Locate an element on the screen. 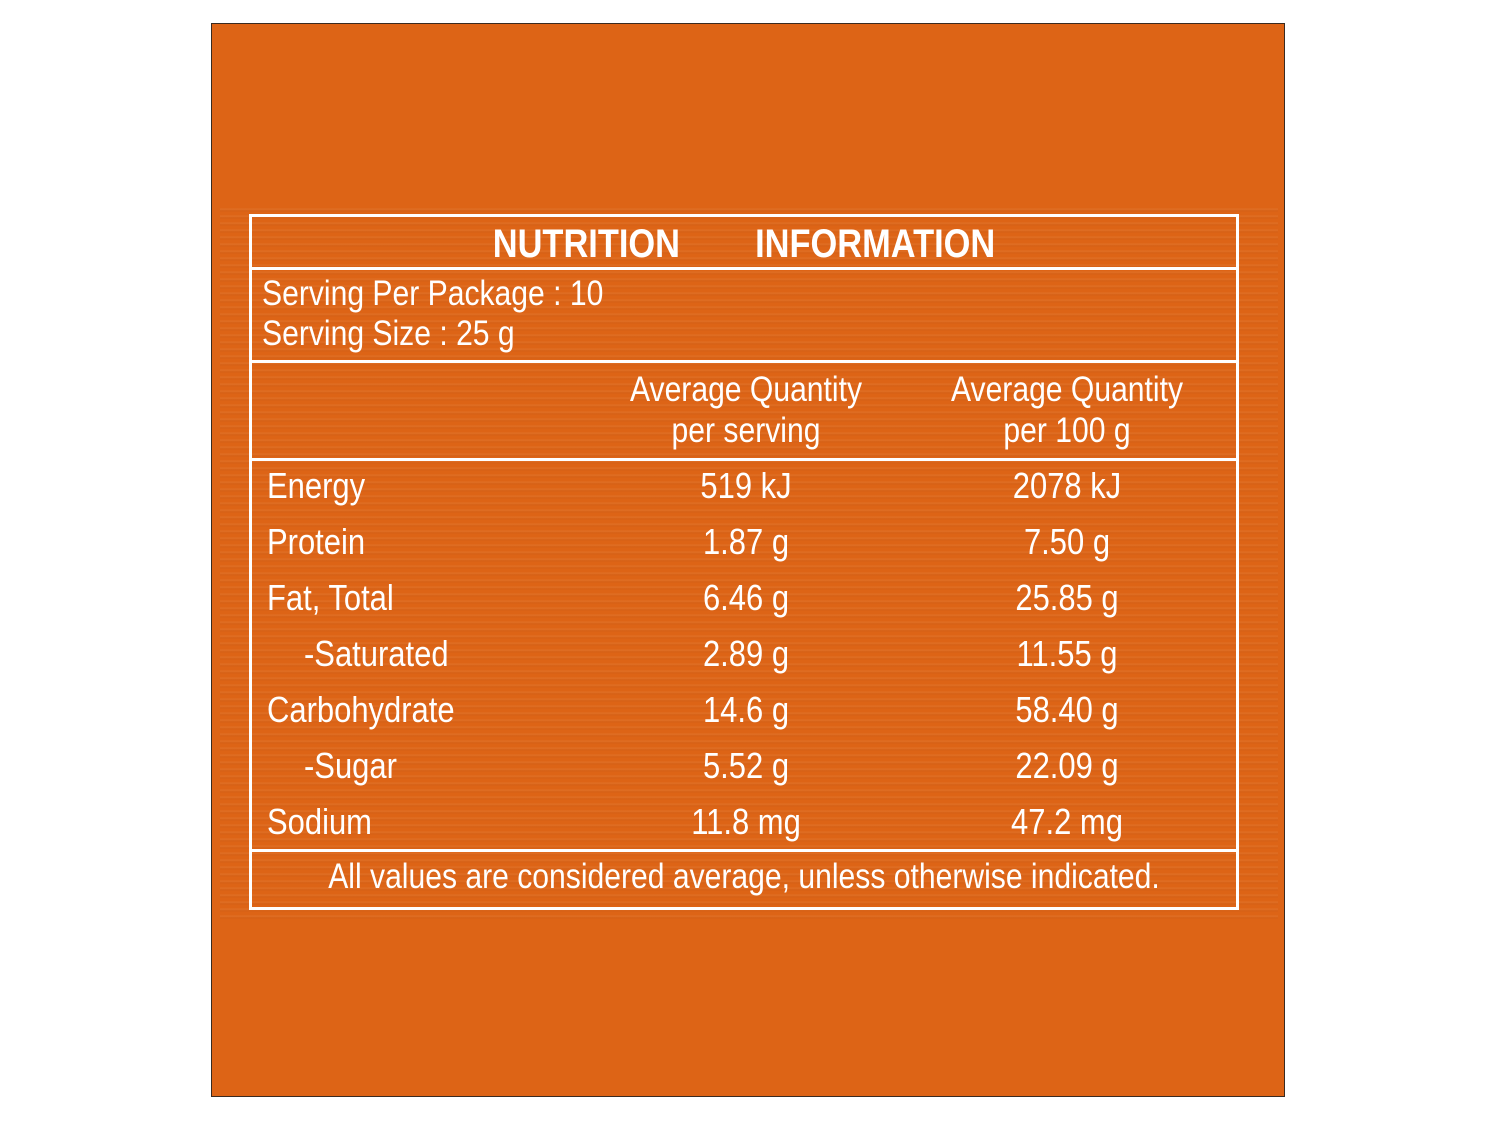  table-row-sugar: -Sugar 5.52 g 22.09 g is located at coordinates (744, 773).